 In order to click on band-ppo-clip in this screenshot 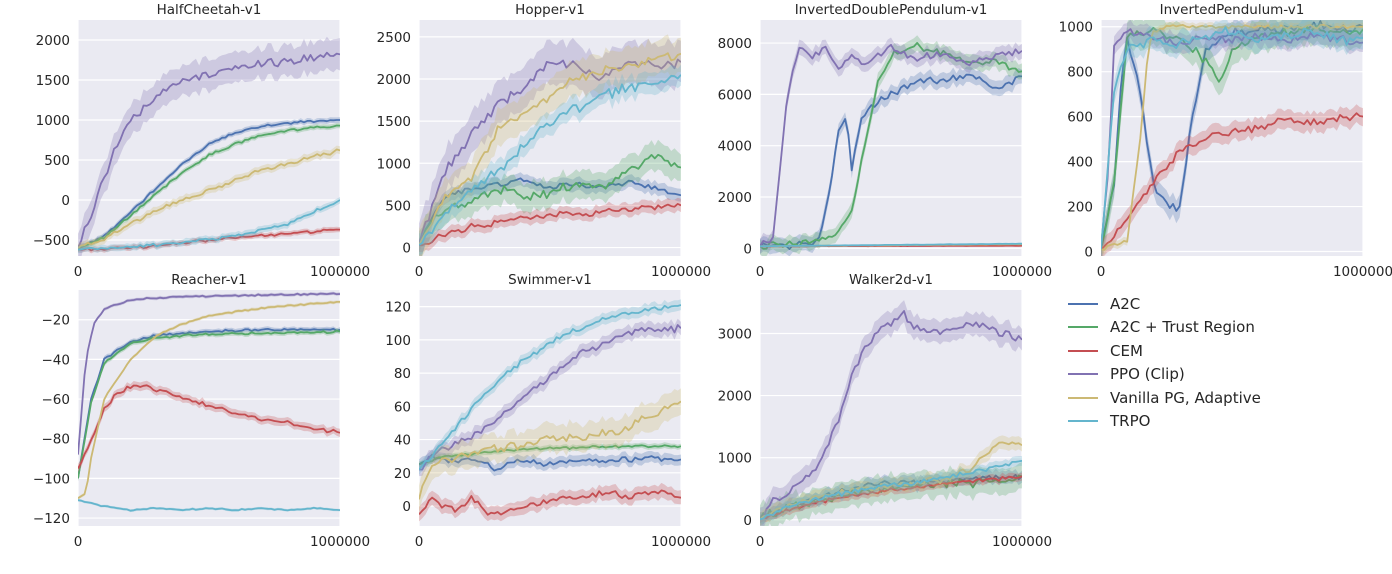, I will do `click(891, 413)`.